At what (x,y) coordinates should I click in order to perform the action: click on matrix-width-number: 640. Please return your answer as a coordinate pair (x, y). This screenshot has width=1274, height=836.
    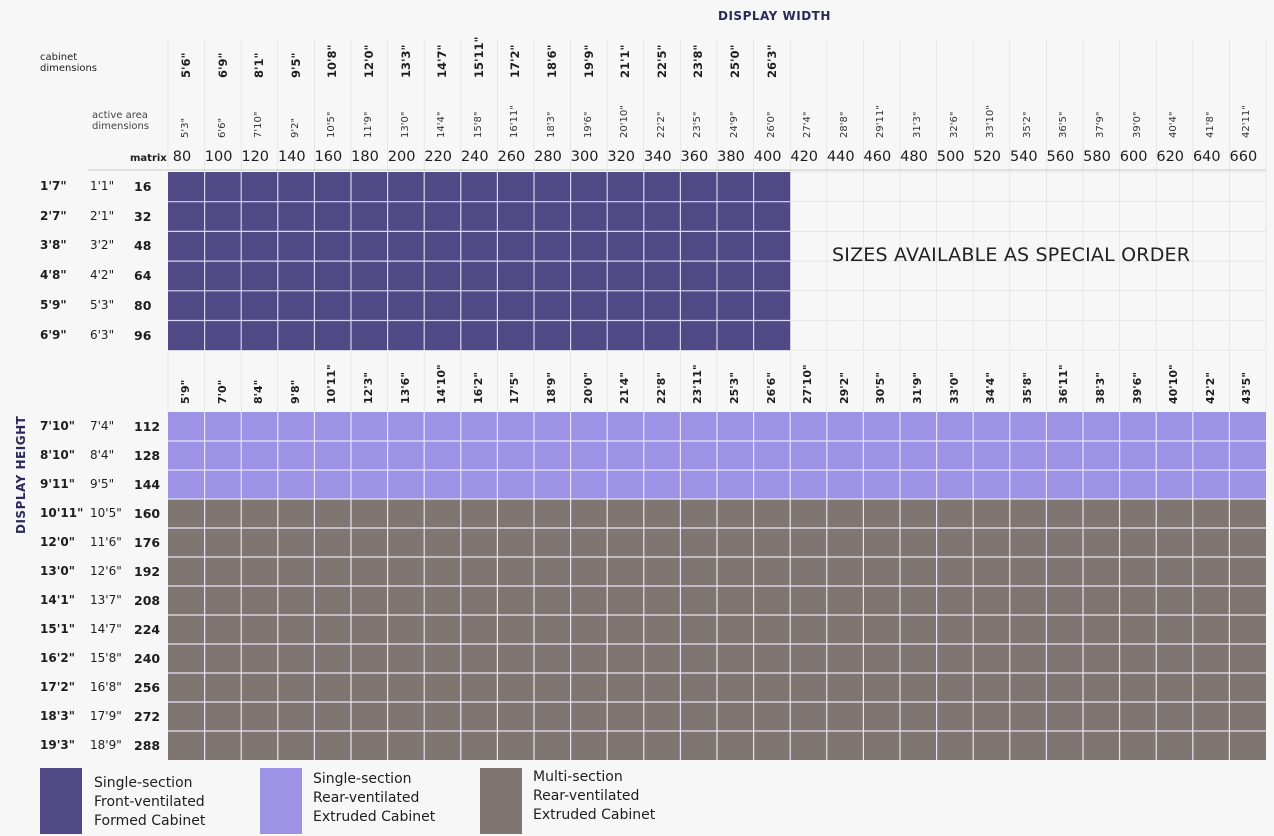
    Looking at the image, I should click on (1206, 157).